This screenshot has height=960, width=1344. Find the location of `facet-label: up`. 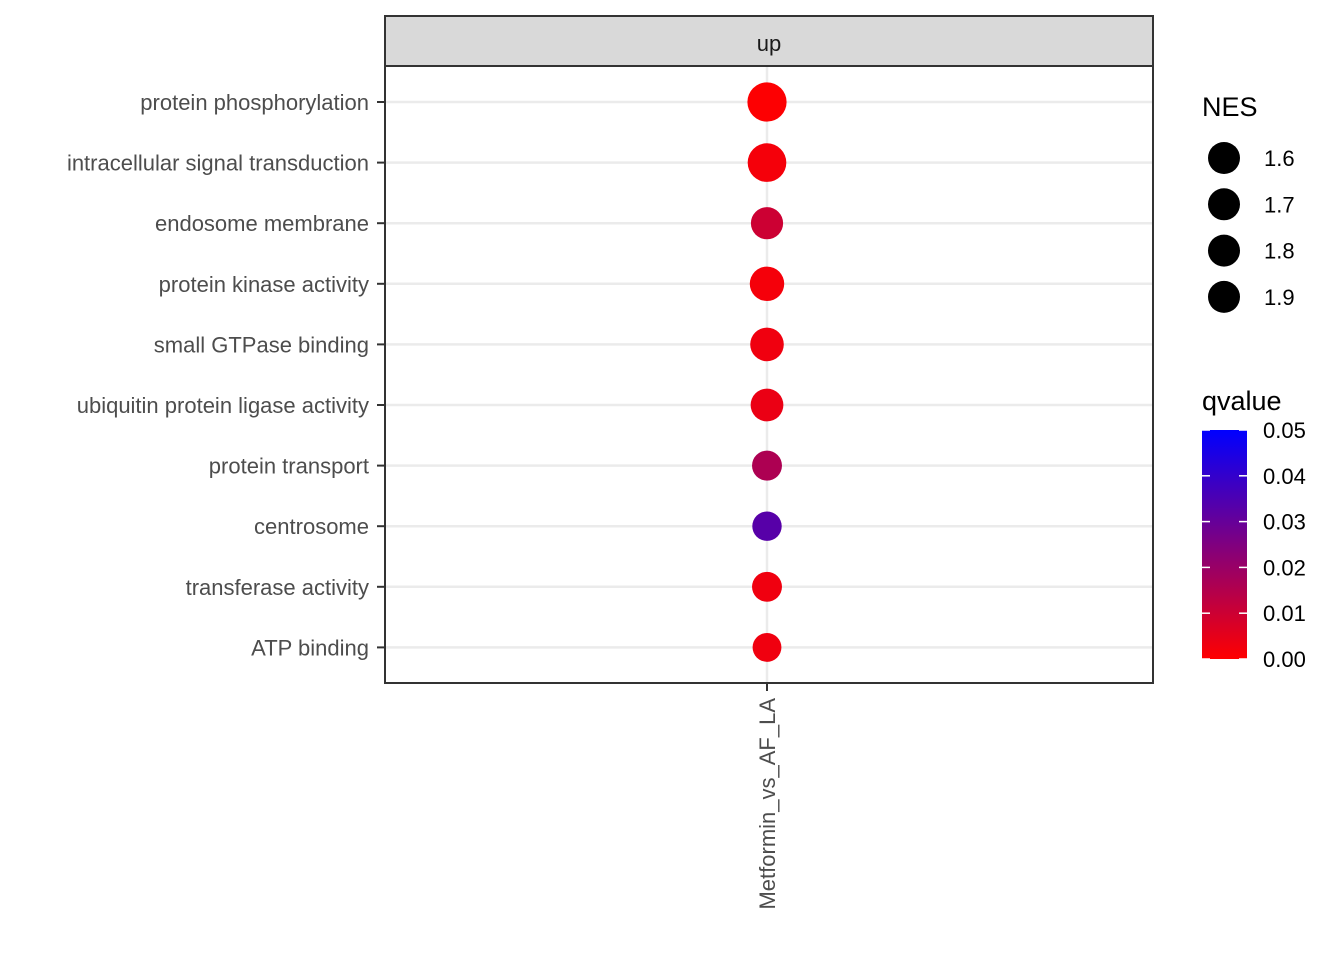

facet-label: up is located at coordinates (769, 43).